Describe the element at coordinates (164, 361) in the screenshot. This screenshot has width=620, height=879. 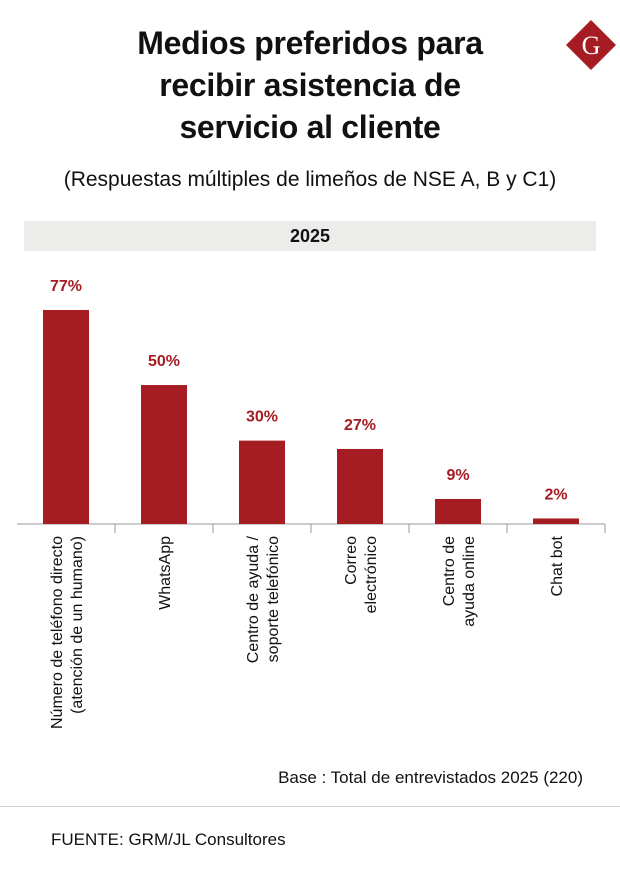
I see `value-label-2: 50%` at that location.